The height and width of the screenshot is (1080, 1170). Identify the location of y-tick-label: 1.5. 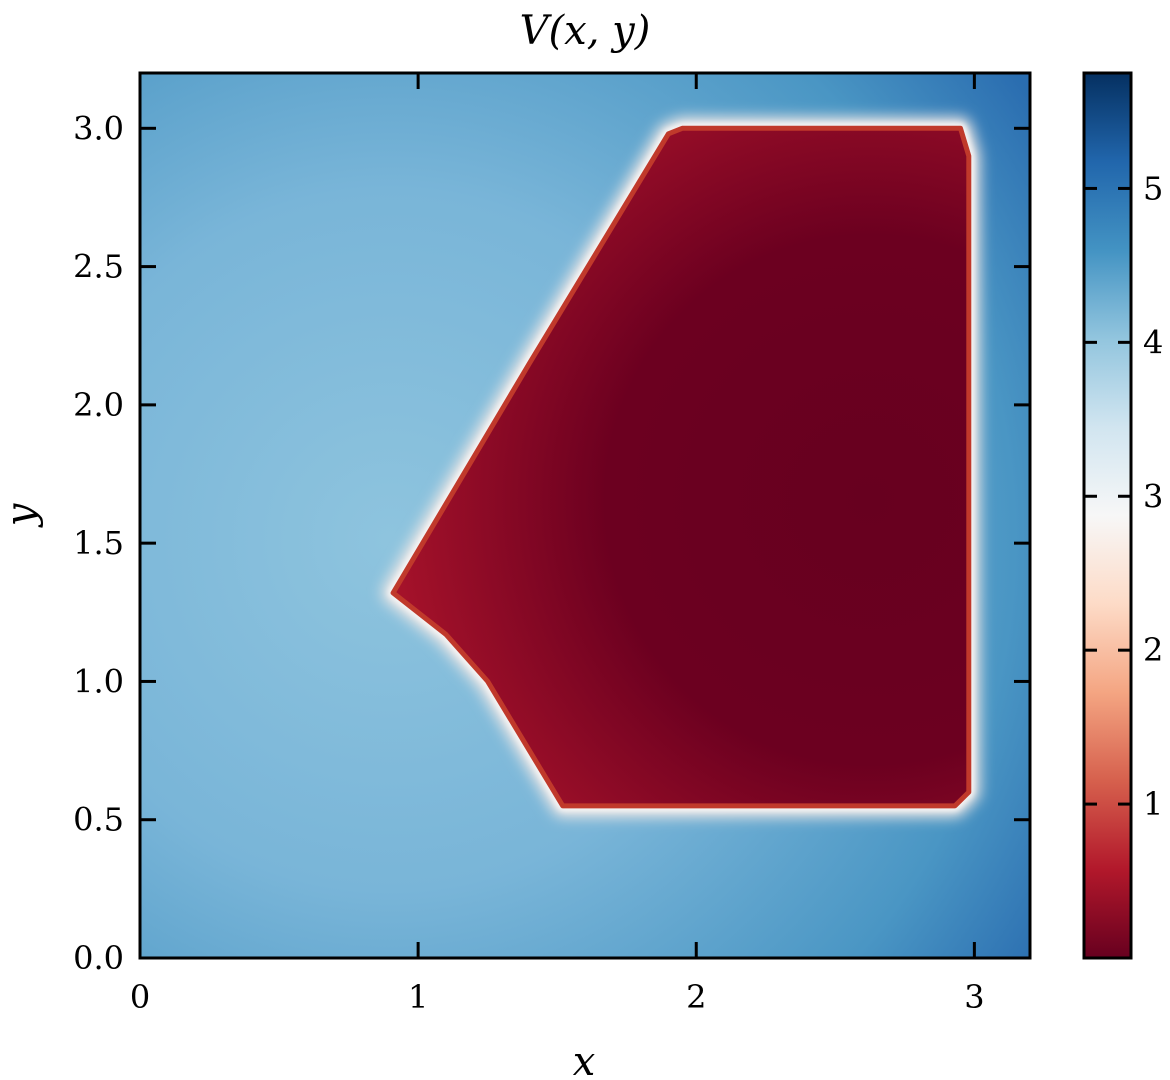
(98, 543).